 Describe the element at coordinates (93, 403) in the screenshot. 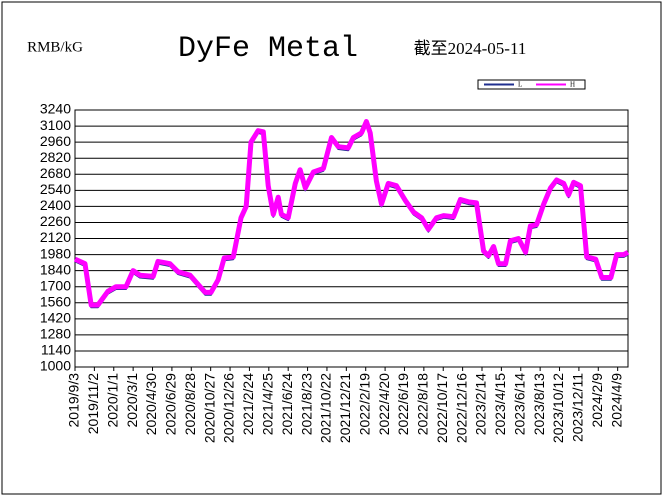

I see `x-tick-label: 2019/11/2` at that location.